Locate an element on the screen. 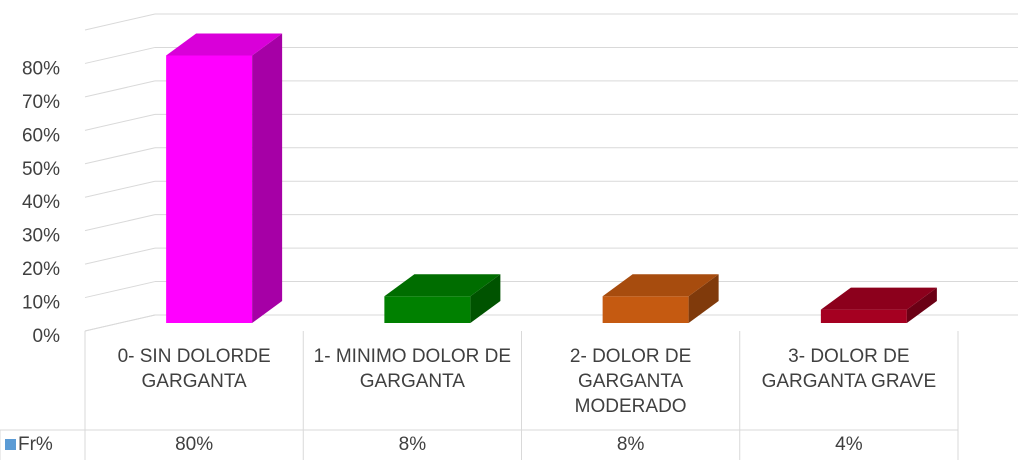 The image size is (1018, 460). y-tick-label: 30% is located at coordinates (41, 236).